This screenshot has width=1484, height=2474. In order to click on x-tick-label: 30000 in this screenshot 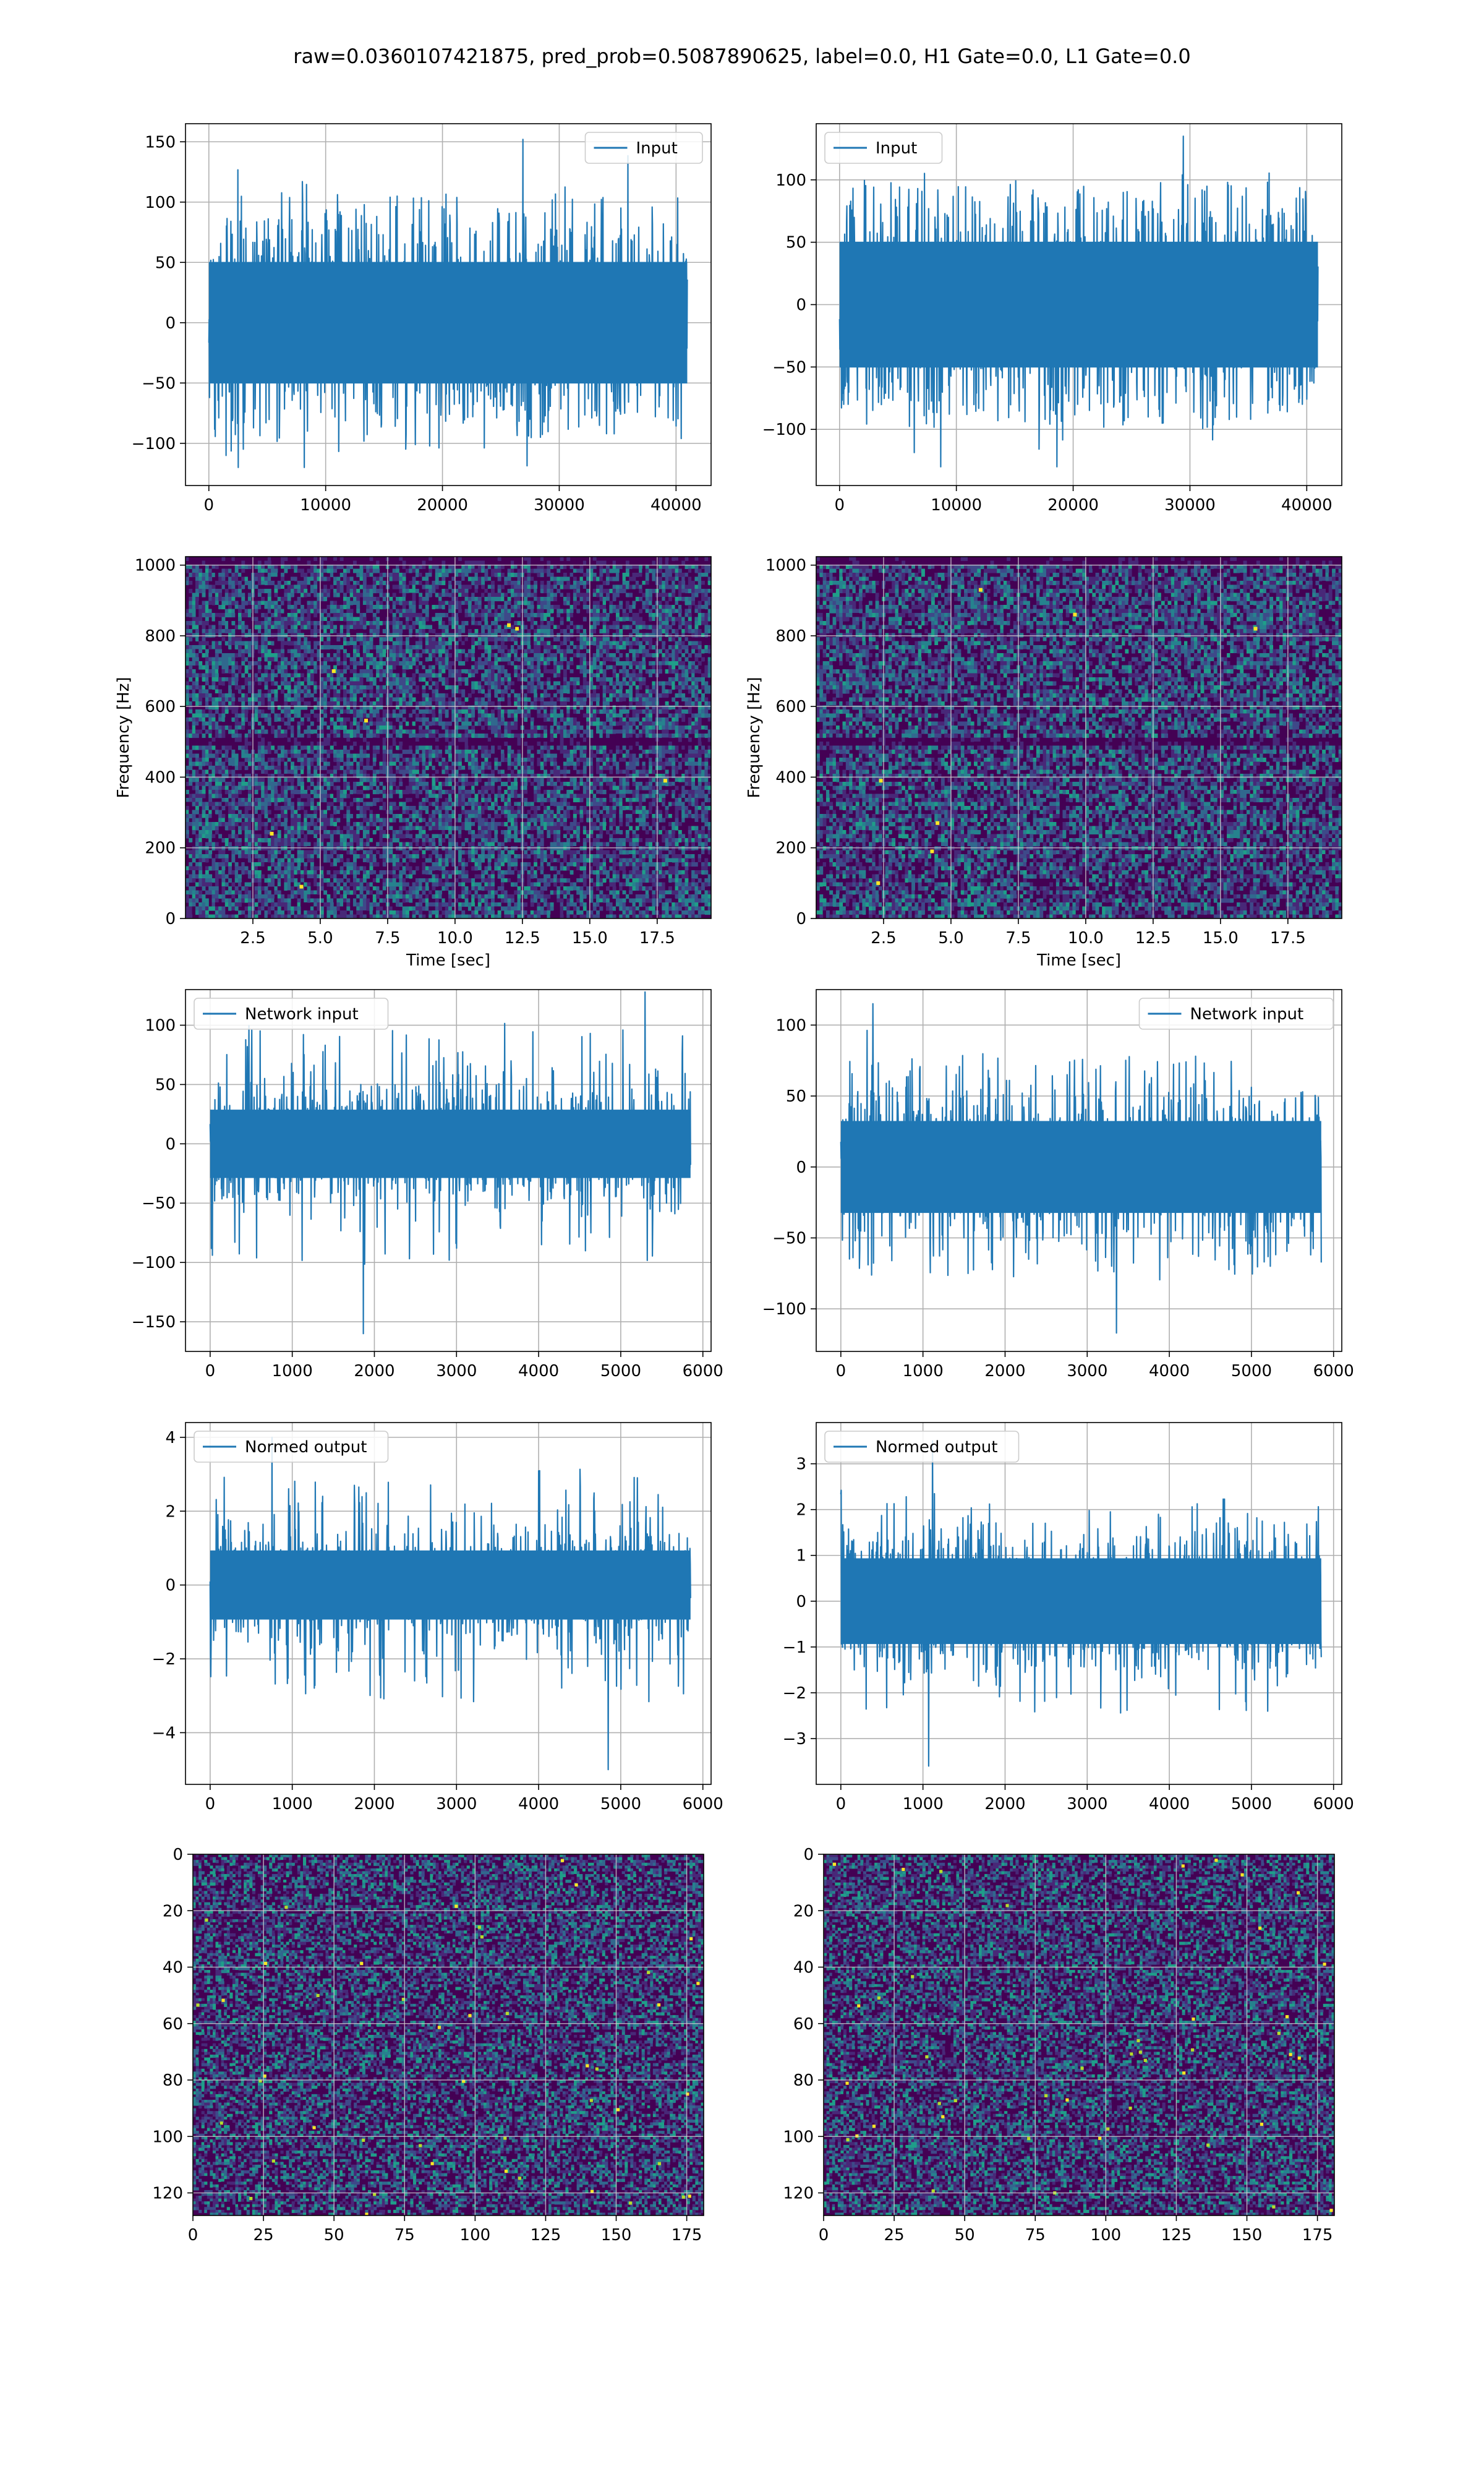, I will do `click(559, 505)`.